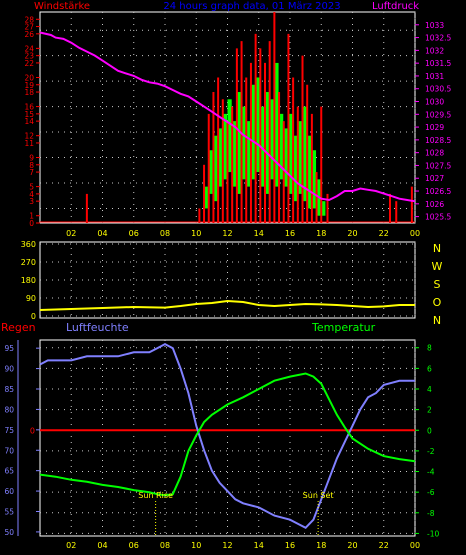  Describe the element at coordinates (29, 143) in the screenshot. I see `wind-y-tick-label: 11` at that location.